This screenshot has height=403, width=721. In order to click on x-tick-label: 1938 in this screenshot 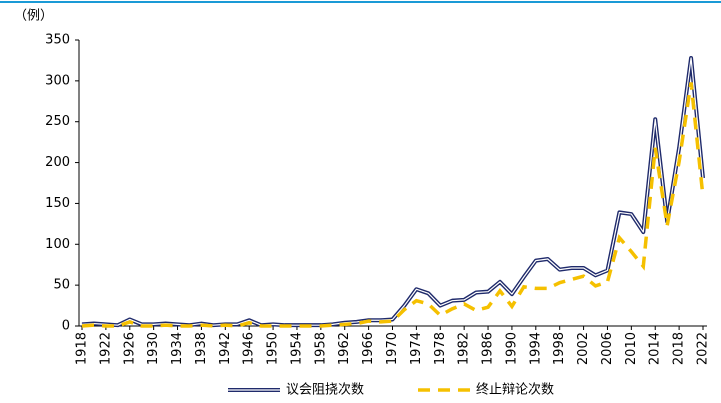, I will do `click(201, 348)`.